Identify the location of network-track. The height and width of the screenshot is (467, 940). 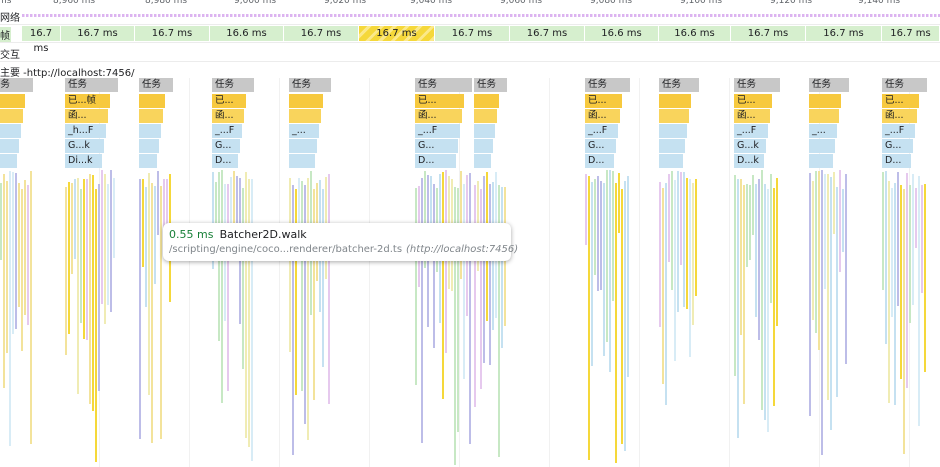
(481, 15).